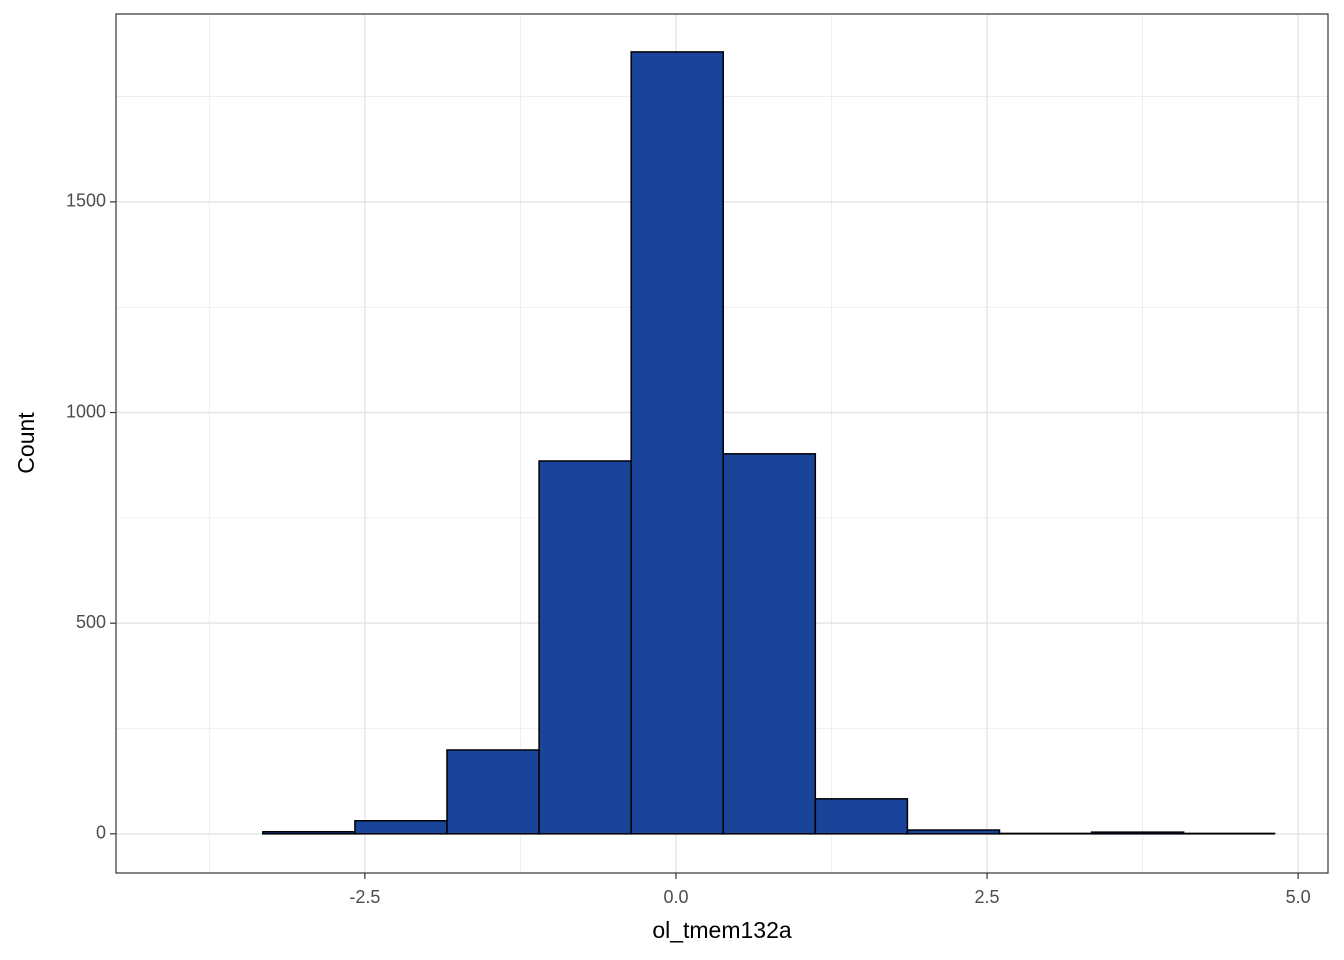 This screenshot has height=960, width=1344. Describe the element at coordinates (86, 411) in the screenshot. I see `y-tick-label: 1000` at that location.